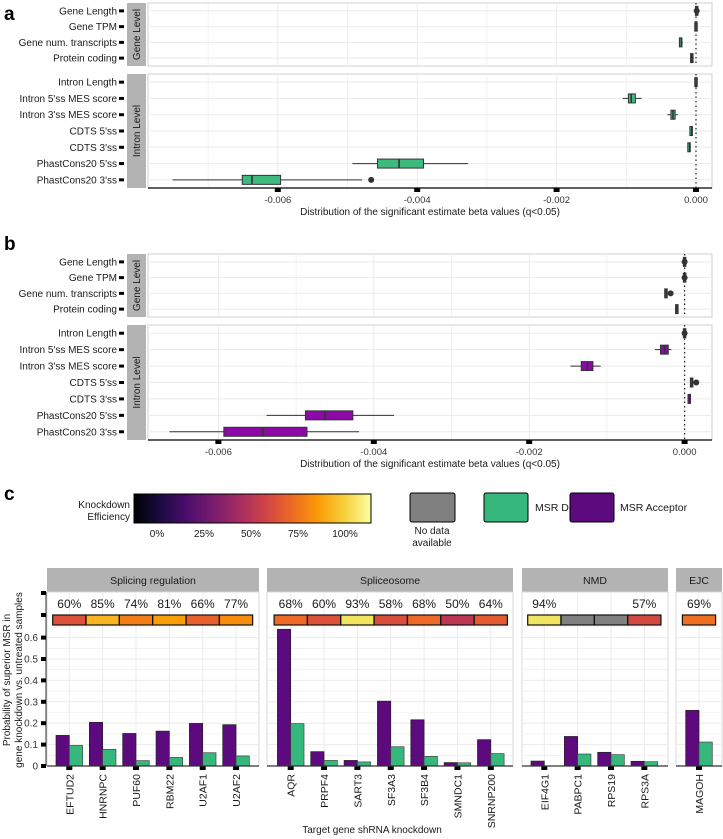 Image resolution: width=723 pixels, height=839 pixels. What do you see at coordinates (529, 452) in the screenshot?
I see `x-tick-label: -0.002` at bounding box center [529, 452].